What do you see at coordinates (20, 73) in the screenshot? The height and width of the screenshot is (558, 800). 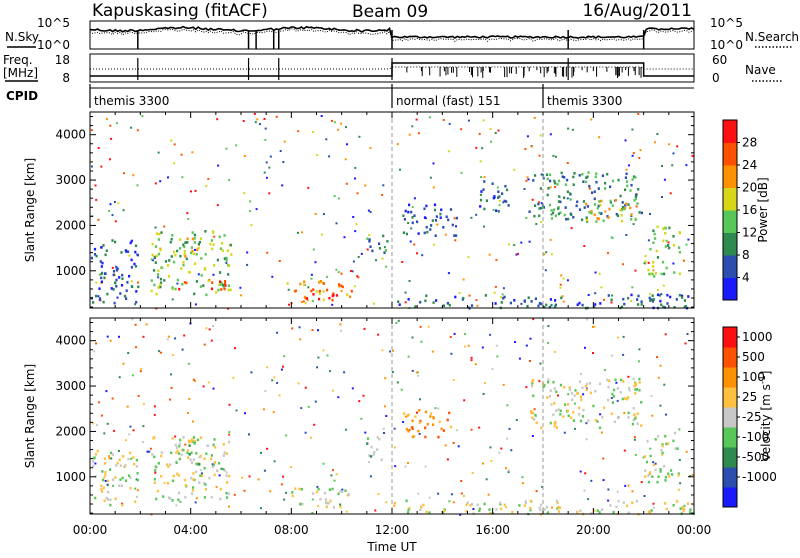 I see `freq-label-2: [MHz]` at bounding box center [20, 73].